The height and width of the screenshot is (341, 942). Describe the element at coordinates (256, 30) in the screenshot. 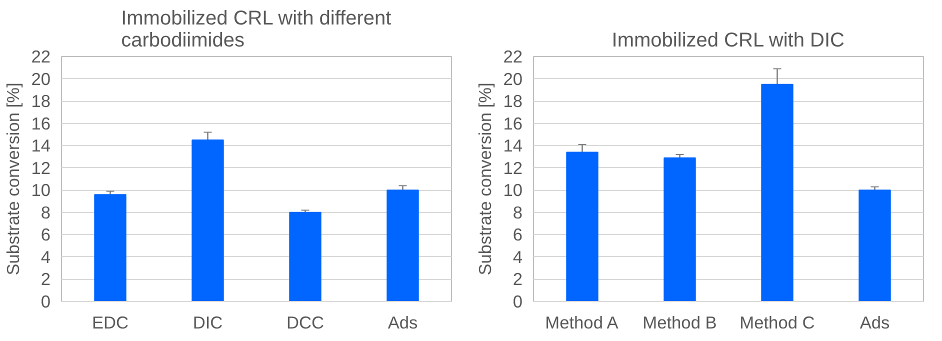

I see `chart-title: Immobilized CRL with different carbodiimides` at that location.